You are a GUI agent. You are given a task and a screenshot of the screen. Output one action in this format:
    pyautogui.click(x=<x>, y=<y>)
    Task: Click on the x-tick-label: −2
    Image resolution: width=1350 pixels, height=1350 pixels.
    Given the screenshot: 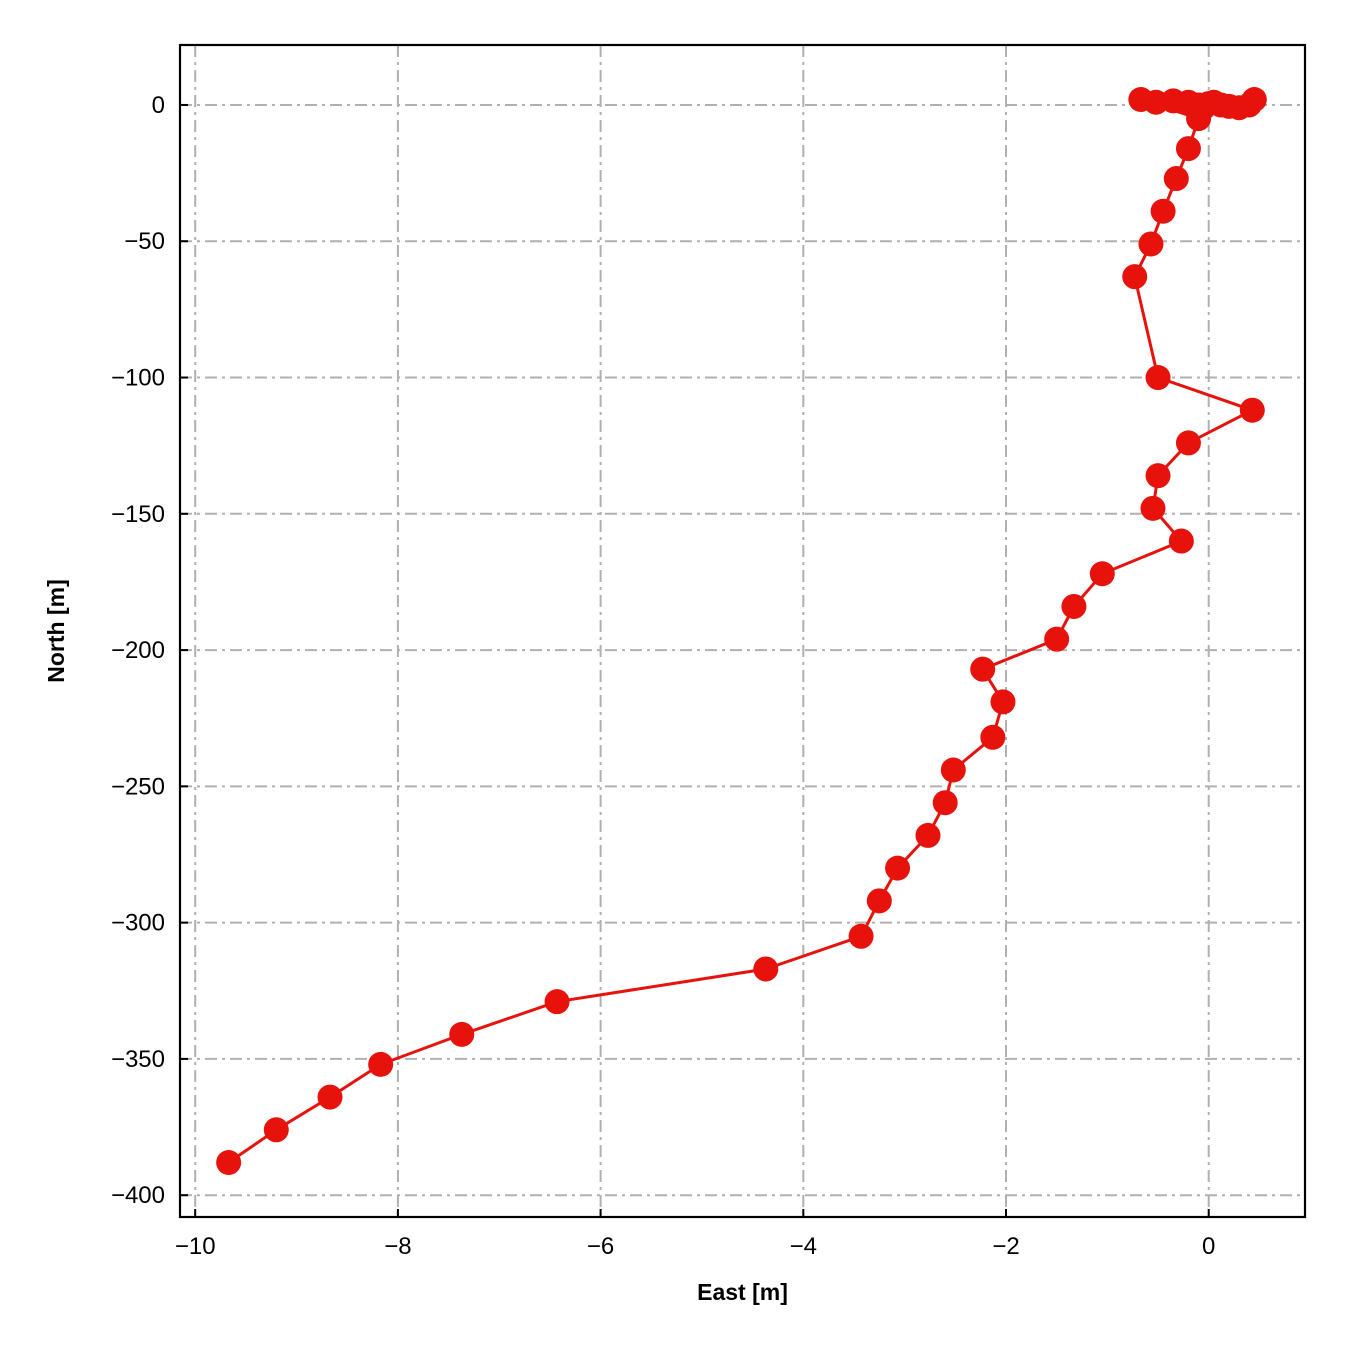 What is the action you would take?
    pyautogui.click(x=1005, y=1246)
    